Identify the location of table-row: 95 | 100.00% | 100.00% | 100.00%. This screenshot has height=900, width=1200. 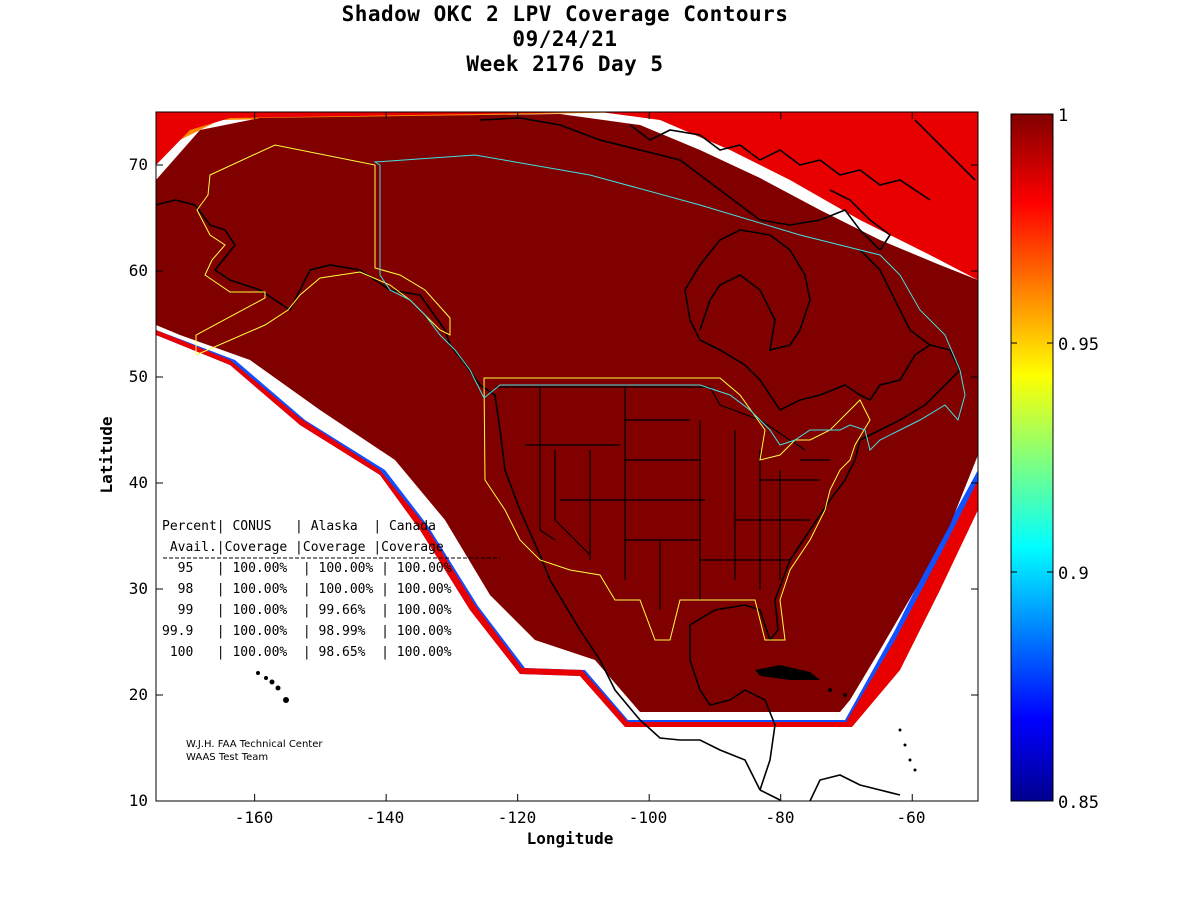
(307, 568).